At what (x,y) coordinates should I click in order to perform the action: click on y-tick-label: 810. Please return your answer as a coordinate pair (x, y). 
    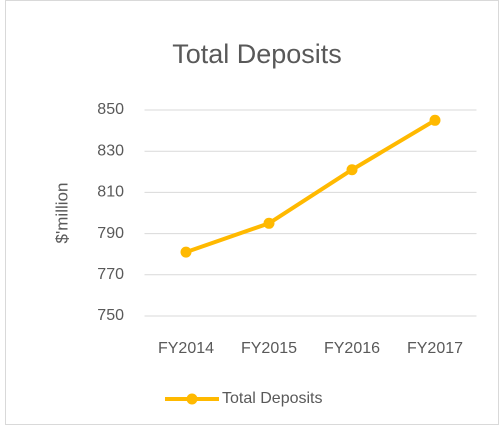
    Looking at the image, I should click on (110, 192).